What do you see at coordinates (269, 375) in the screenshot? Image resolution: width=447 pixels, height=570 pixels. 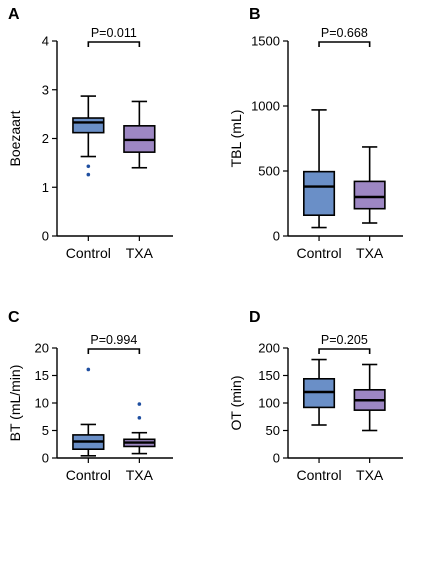 I see `y-tick-label: 150` at bounding box center [269, 375].